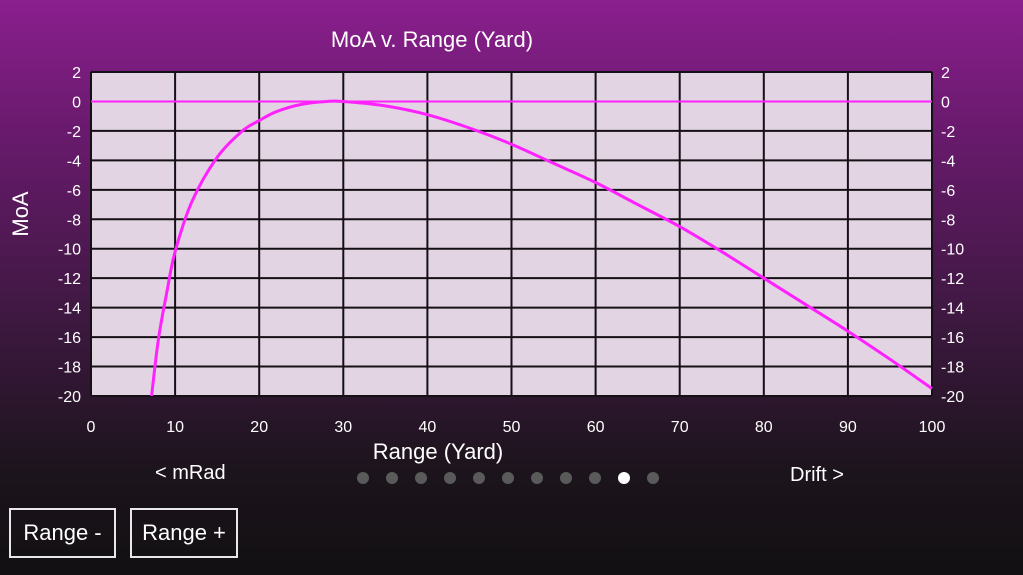  Describe the element at coordinates (848, 427) in the screenshot. I see `x-tick-label: 90` at that location.